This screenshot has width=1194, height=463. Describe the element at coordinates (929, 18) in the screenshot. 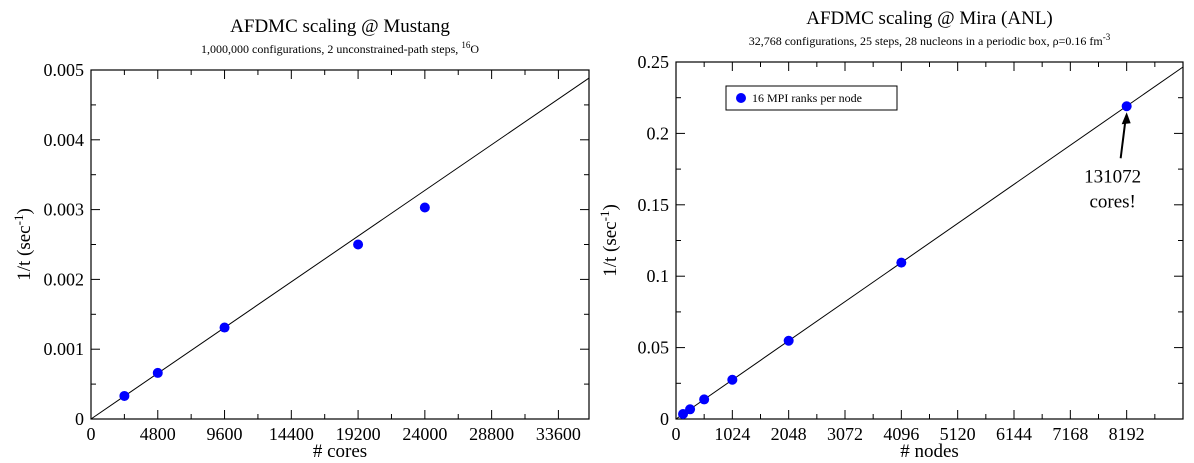

I see `chart-title: AFDMC scaling @ Mira (ANL)` at that location.